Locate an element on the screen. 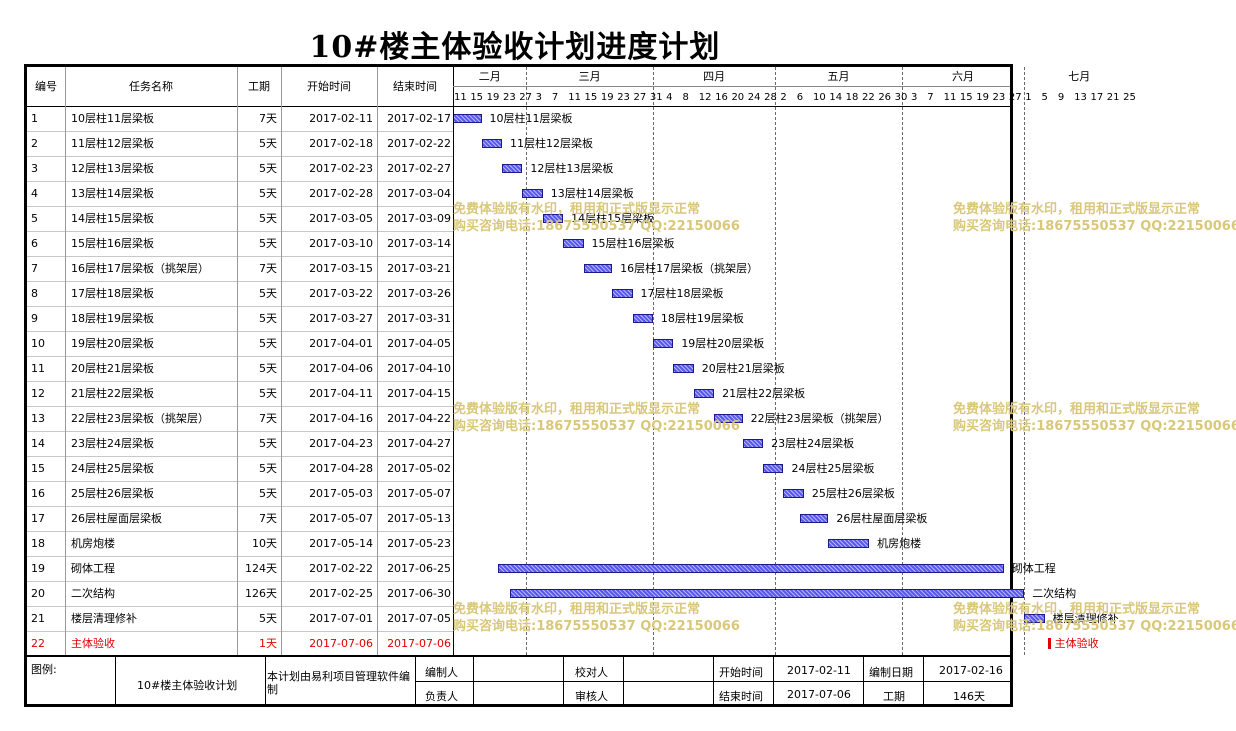 This screenshot has height=731, width=1236. day-tick-label: 10 is located at coordinates (819, 97).